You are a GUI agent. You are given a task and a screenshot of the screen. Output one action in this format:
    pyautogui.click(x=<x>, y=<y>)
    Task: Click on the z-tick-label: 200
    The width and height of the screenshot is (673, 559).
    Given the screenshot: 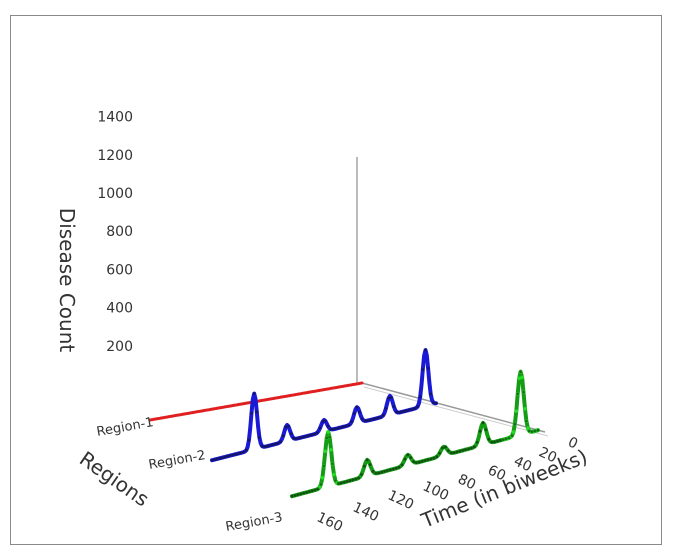 What is the action you would take?
    pyautogui.click(x=119, y=347)
    